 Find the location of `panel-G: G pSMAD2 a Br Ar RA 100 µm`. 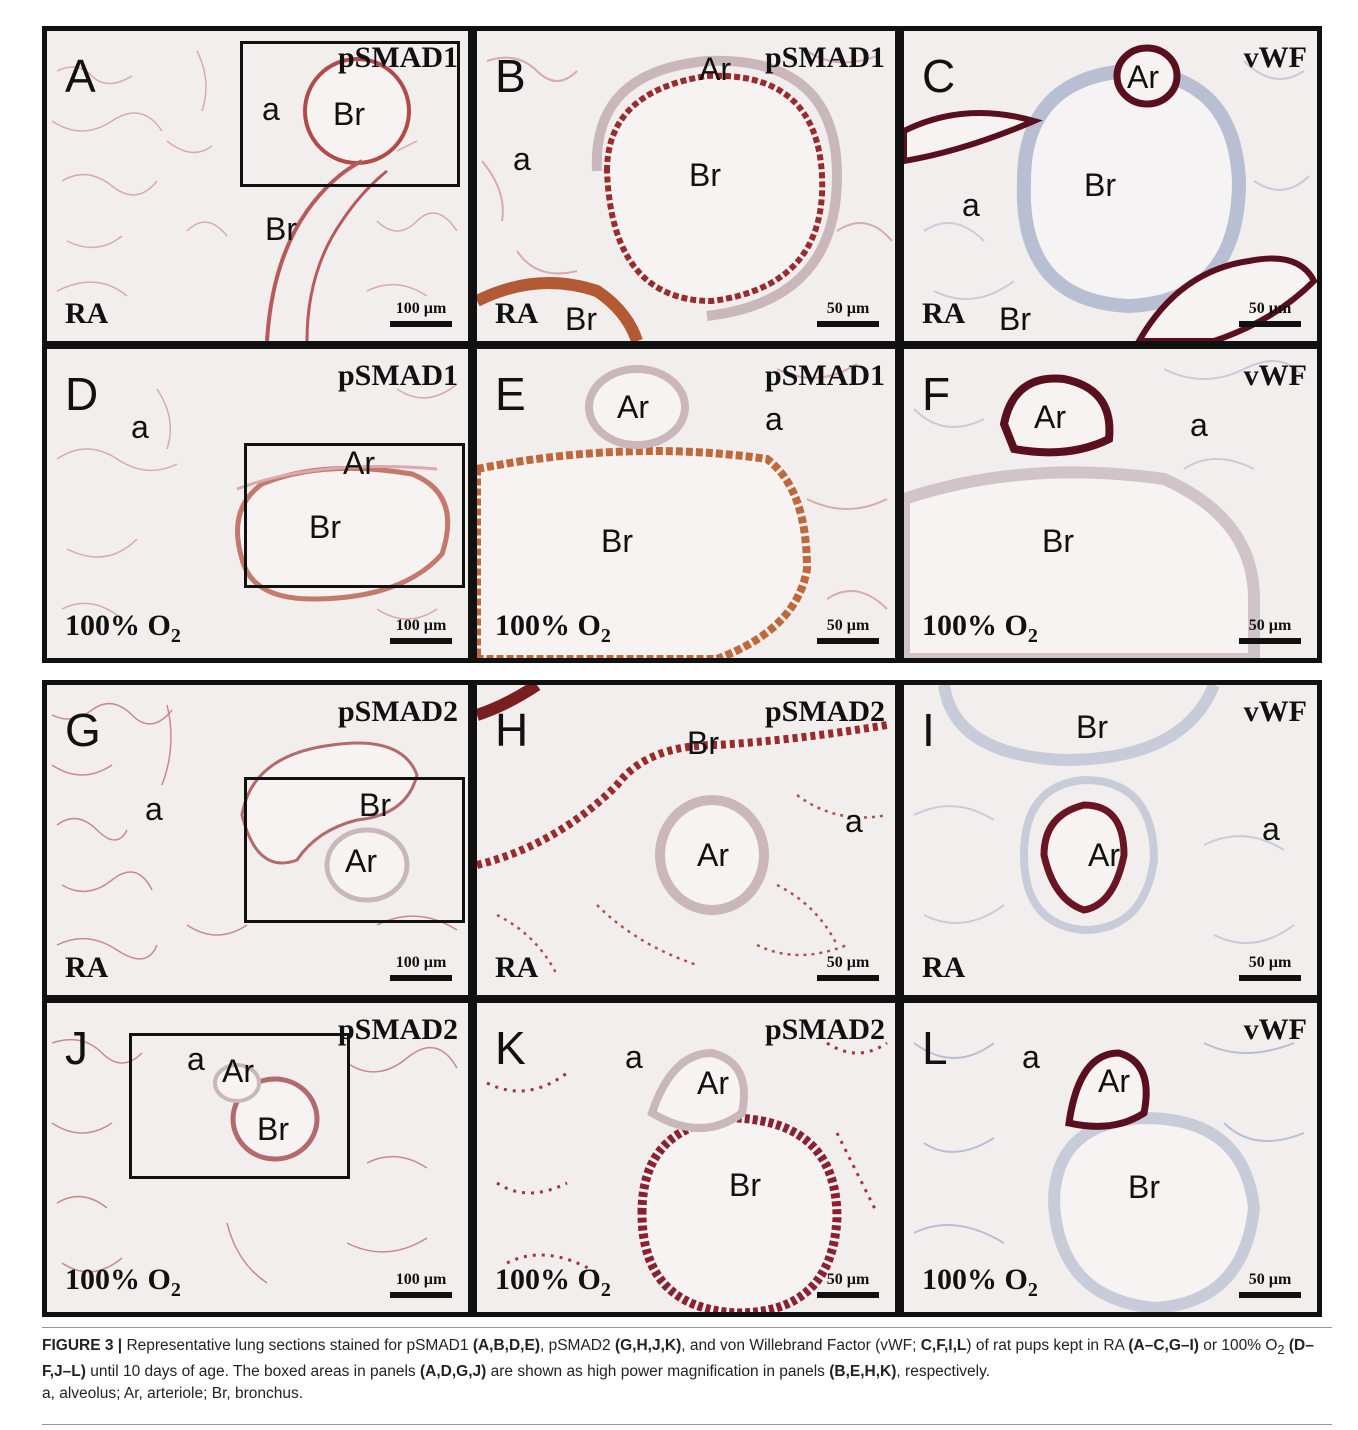

panel-G: G pSMAD2 a Br Ar RA 100 µm is located at coordinates (257, 840).